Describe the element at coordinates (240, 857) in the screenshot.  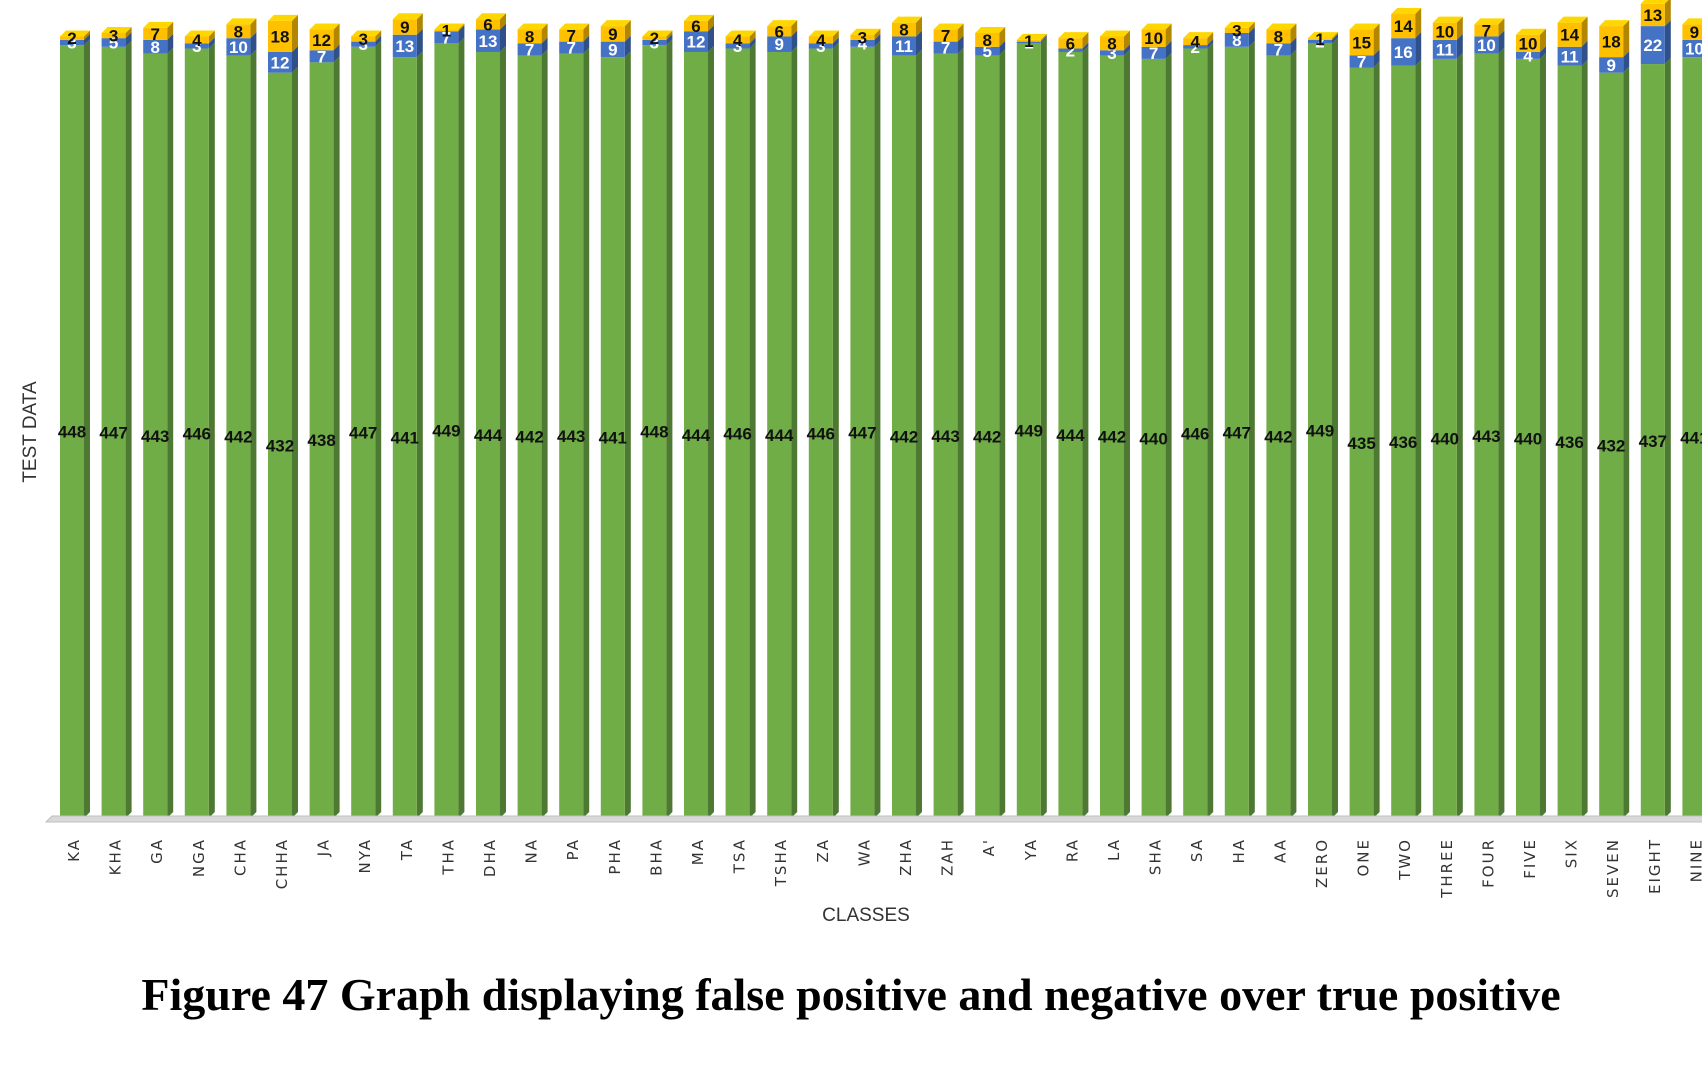
I see `x-tick-label: CHA` at that location.